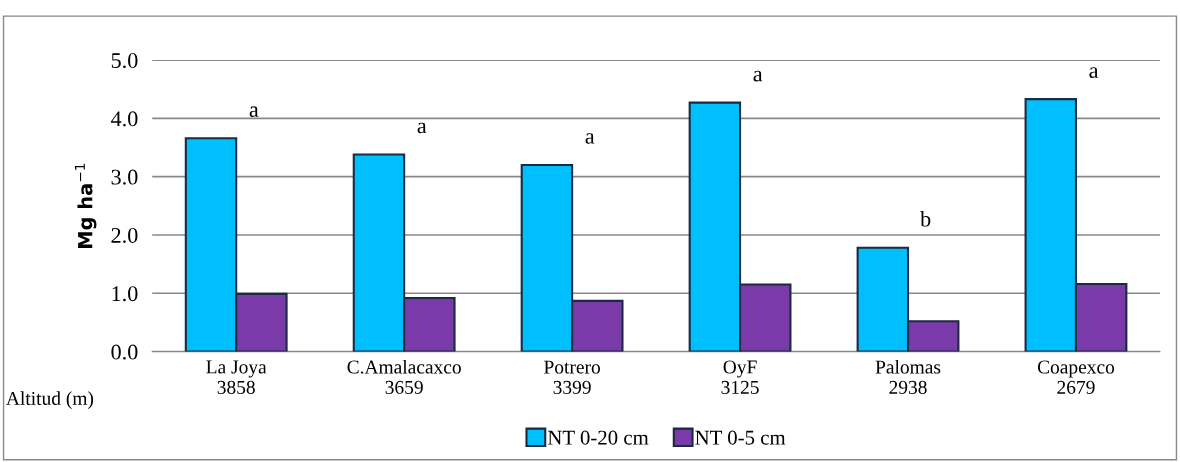 The width and height of the screenshot is (1180, 462). Describe the element at coordinates (1076, 377) in the screenshot. I see `x-tick-label: Coapexco 2679` at that location.